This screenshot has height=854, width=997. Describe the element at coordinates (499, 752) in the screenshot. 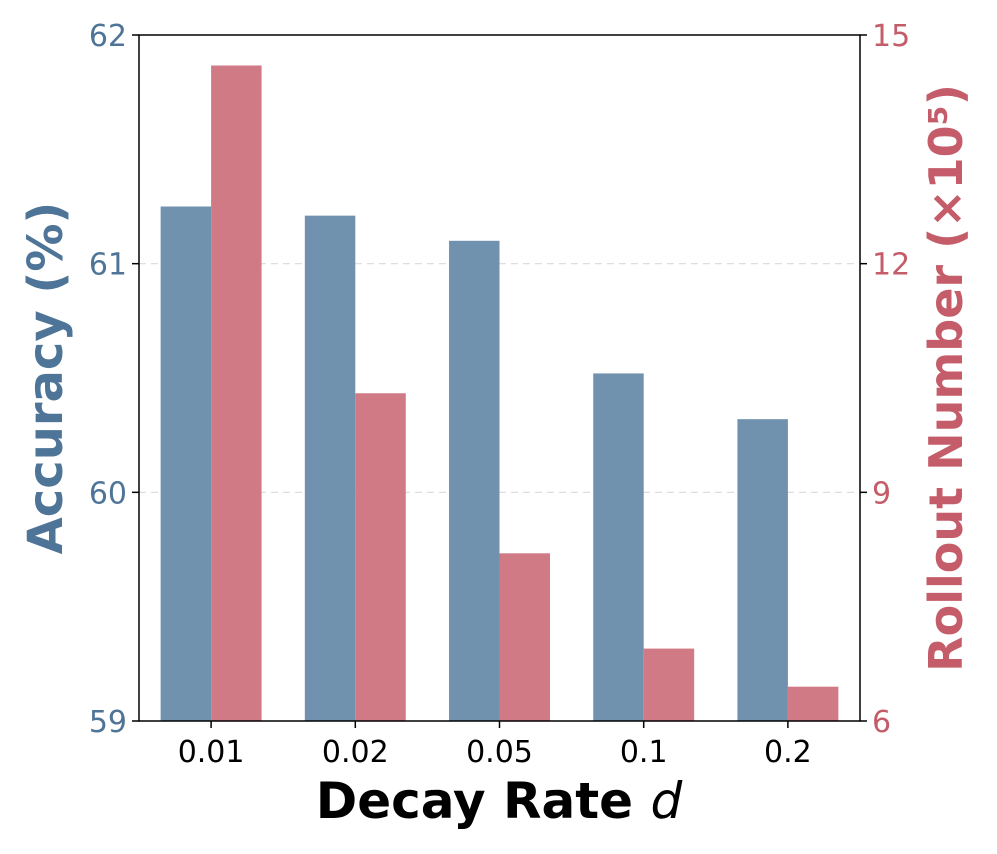

I see `x-tick-label: 0.05` at that location.